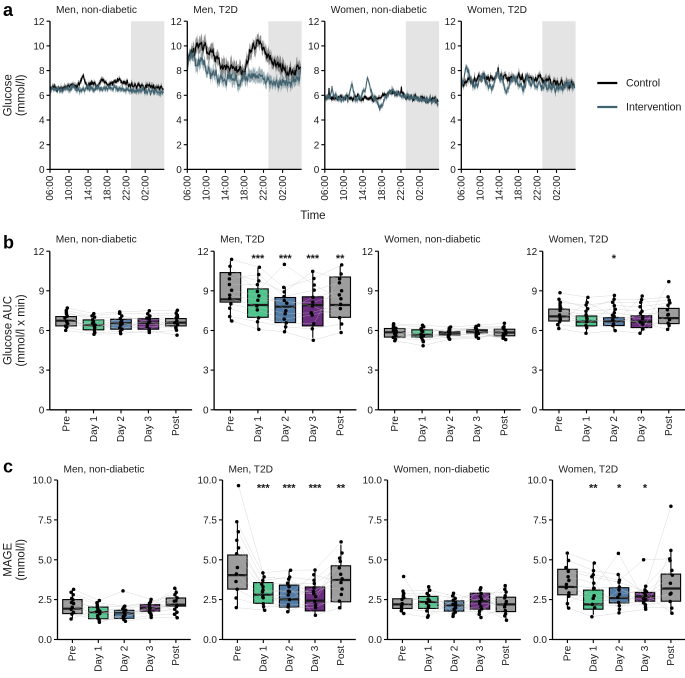 The width and height of the screenshot is (685, 678). What do you see at coordinates (579, 240) in the screenshot?
I see `svg-text: Women, T2D` at bounding box center [579, 240].